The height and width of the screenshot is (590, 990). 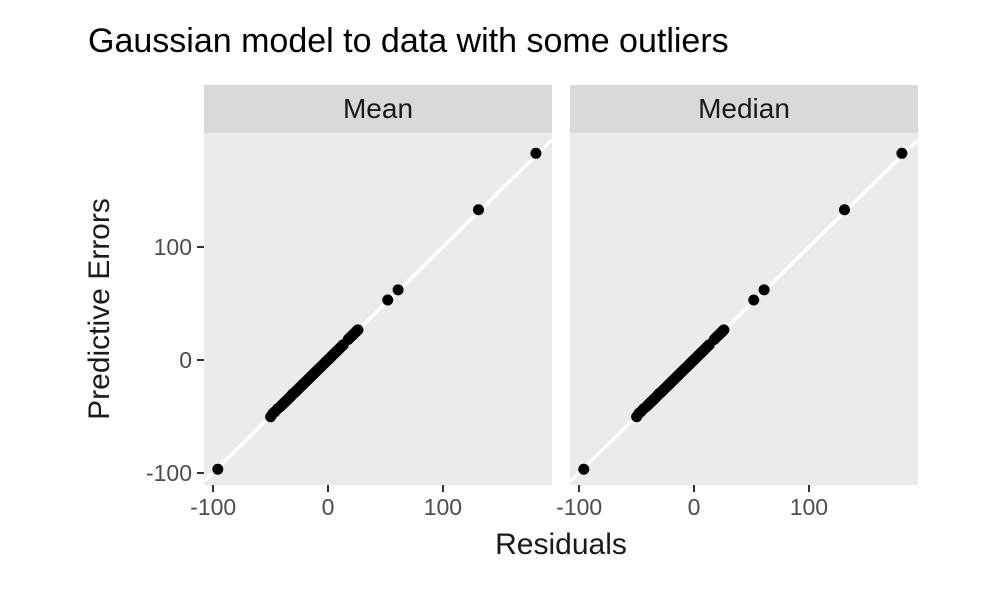 I want to click on facet-strip-mean: Mean, so click(x=378, y=109).